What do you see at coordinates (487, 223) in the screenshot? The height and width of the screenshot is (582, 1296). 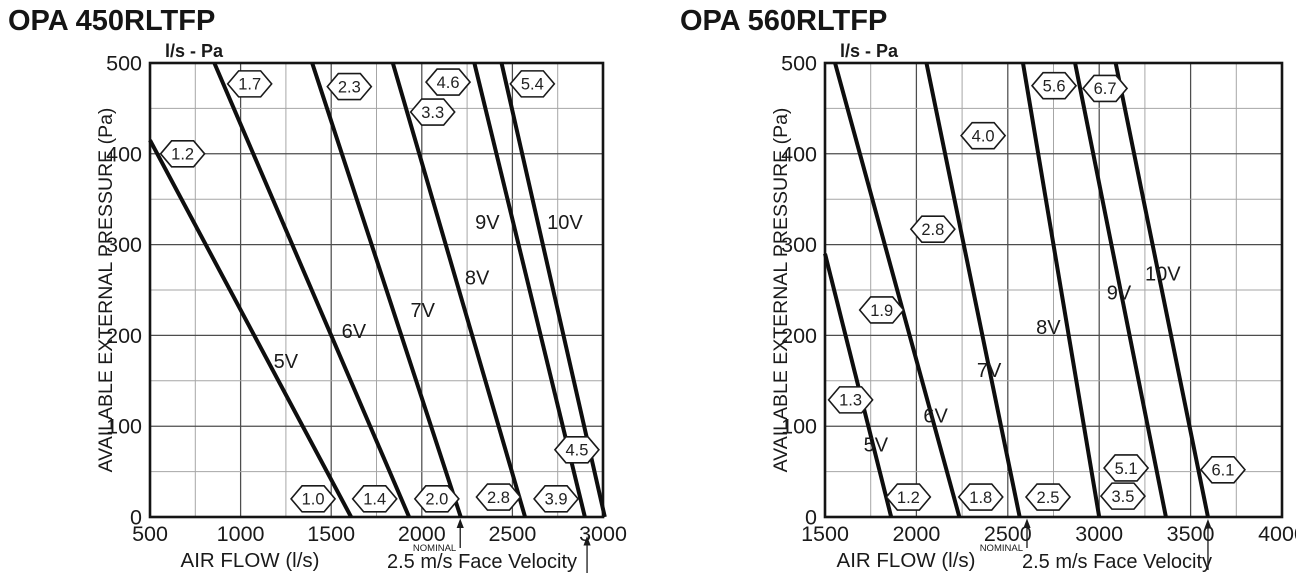 I see `curve-label-9V: 9V` at bounding box center [487, 223].